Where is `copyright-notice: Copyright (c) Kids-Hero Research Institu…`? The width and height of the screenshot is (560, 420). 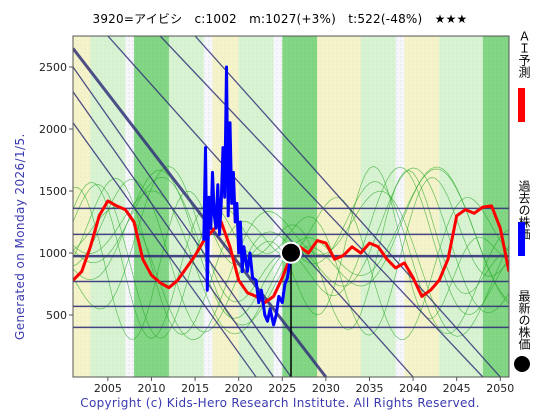
copyright-notice: Copyright (c) Kids-Hero Research Institu… is located at coordinates (280, 403).